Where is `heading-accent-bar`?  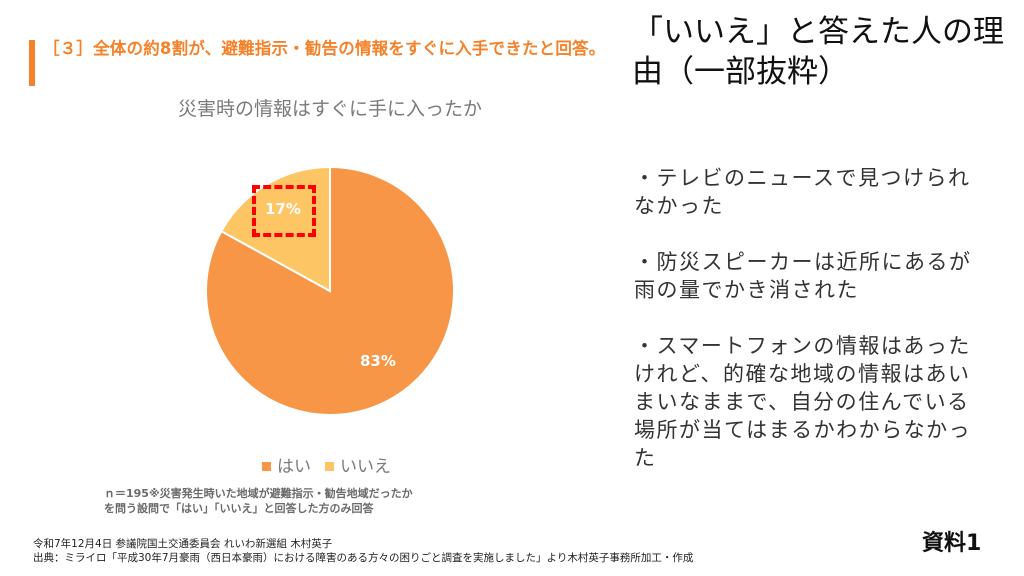 heading-accent-bar is located at coordinates (32, 63).